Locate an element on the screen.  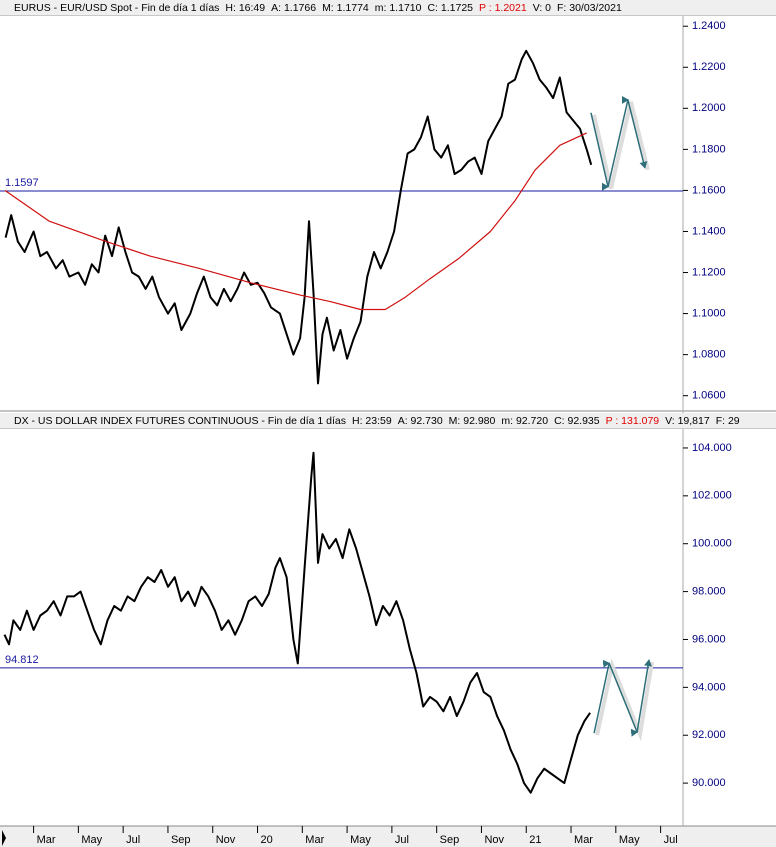
header-field: A: 1.1766 is located at coordinates (294, 8).